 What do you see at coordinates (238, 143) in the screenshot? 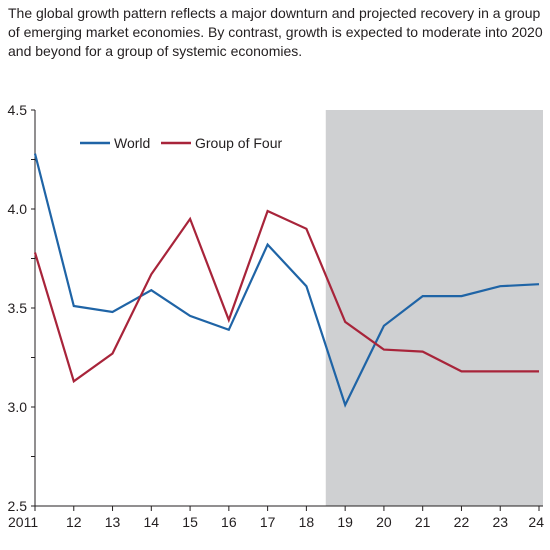
I see `legend-label-group-of-four: Group of Four` at bounding box center [238, 143].